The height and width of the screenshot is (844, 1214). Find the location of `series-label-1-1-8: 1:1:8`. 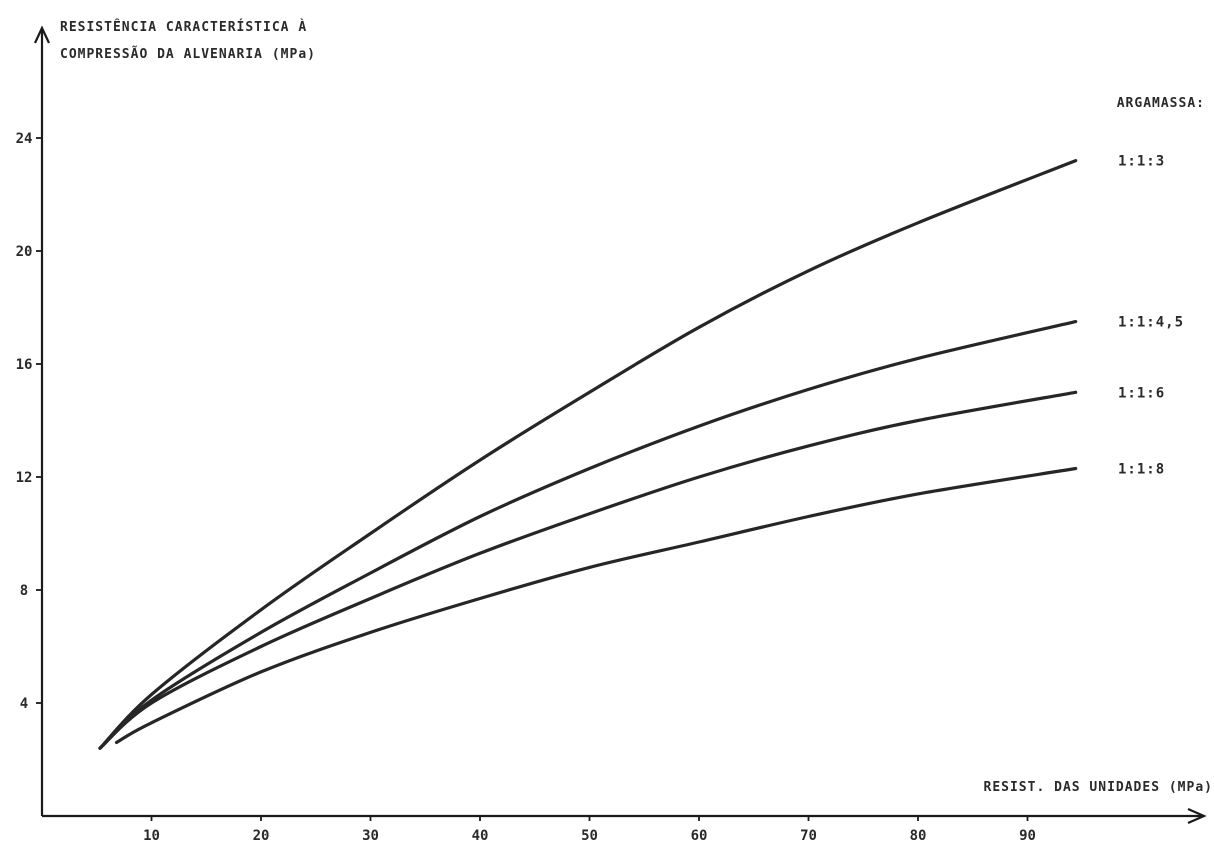

series-label-1-1-8: 1:1:8 is located at coordinates (1141, 470).